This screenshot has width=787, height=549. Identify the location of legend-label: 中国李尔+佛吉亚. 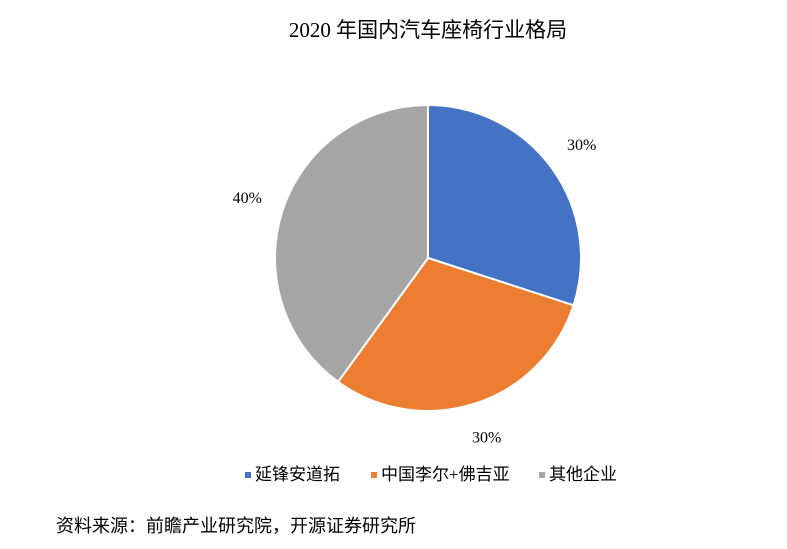
(445, 474).